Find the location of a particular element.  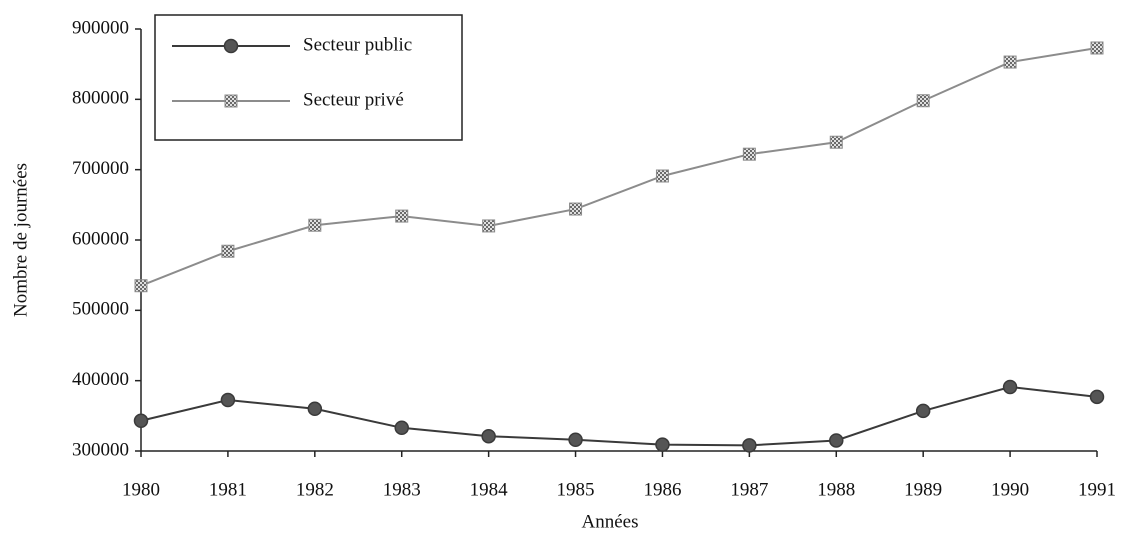

x-tick-label: 1982 is located at coordinates (315, 489).